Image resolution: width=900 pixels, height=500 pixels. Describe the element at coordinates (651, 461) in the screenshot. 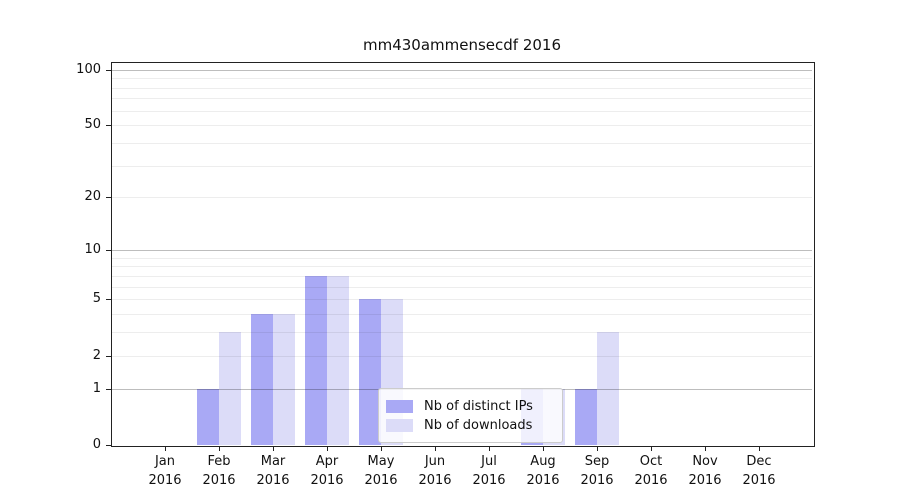

I see `x-tick-month: Oct` at that location.